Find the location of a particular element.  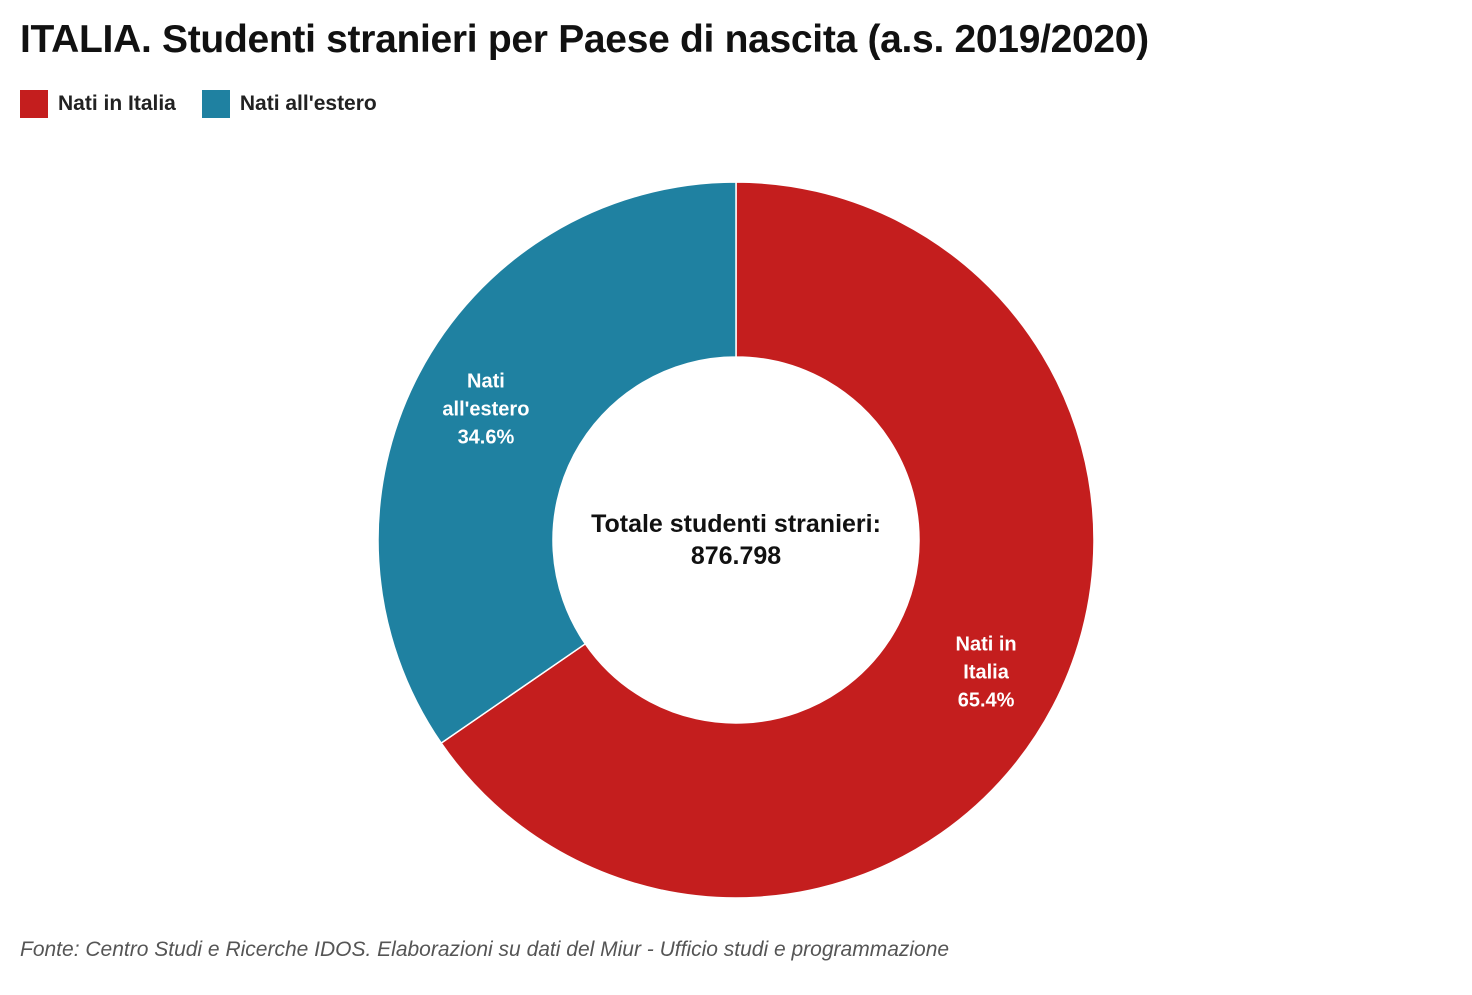

slice-label-line: all'estero is located at coordinates (485, 410).